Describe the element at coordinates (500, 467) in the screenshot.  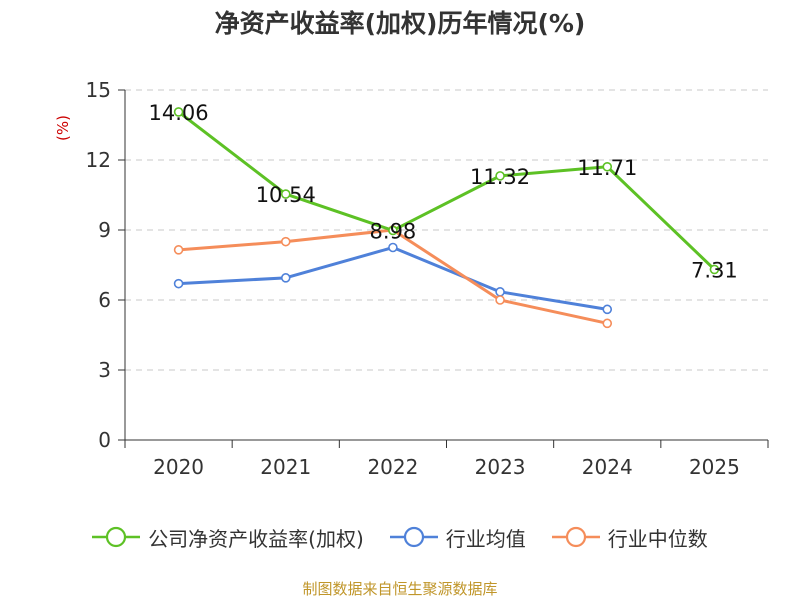
I see `x-tick-label: 2023` at that location.